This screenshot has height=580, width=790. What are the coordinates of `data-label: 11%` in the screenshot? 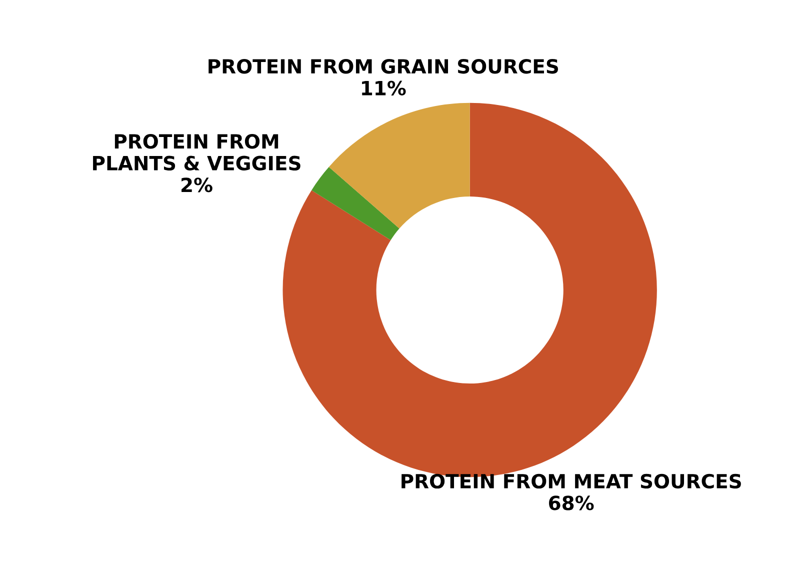 It's located at (384, 88).